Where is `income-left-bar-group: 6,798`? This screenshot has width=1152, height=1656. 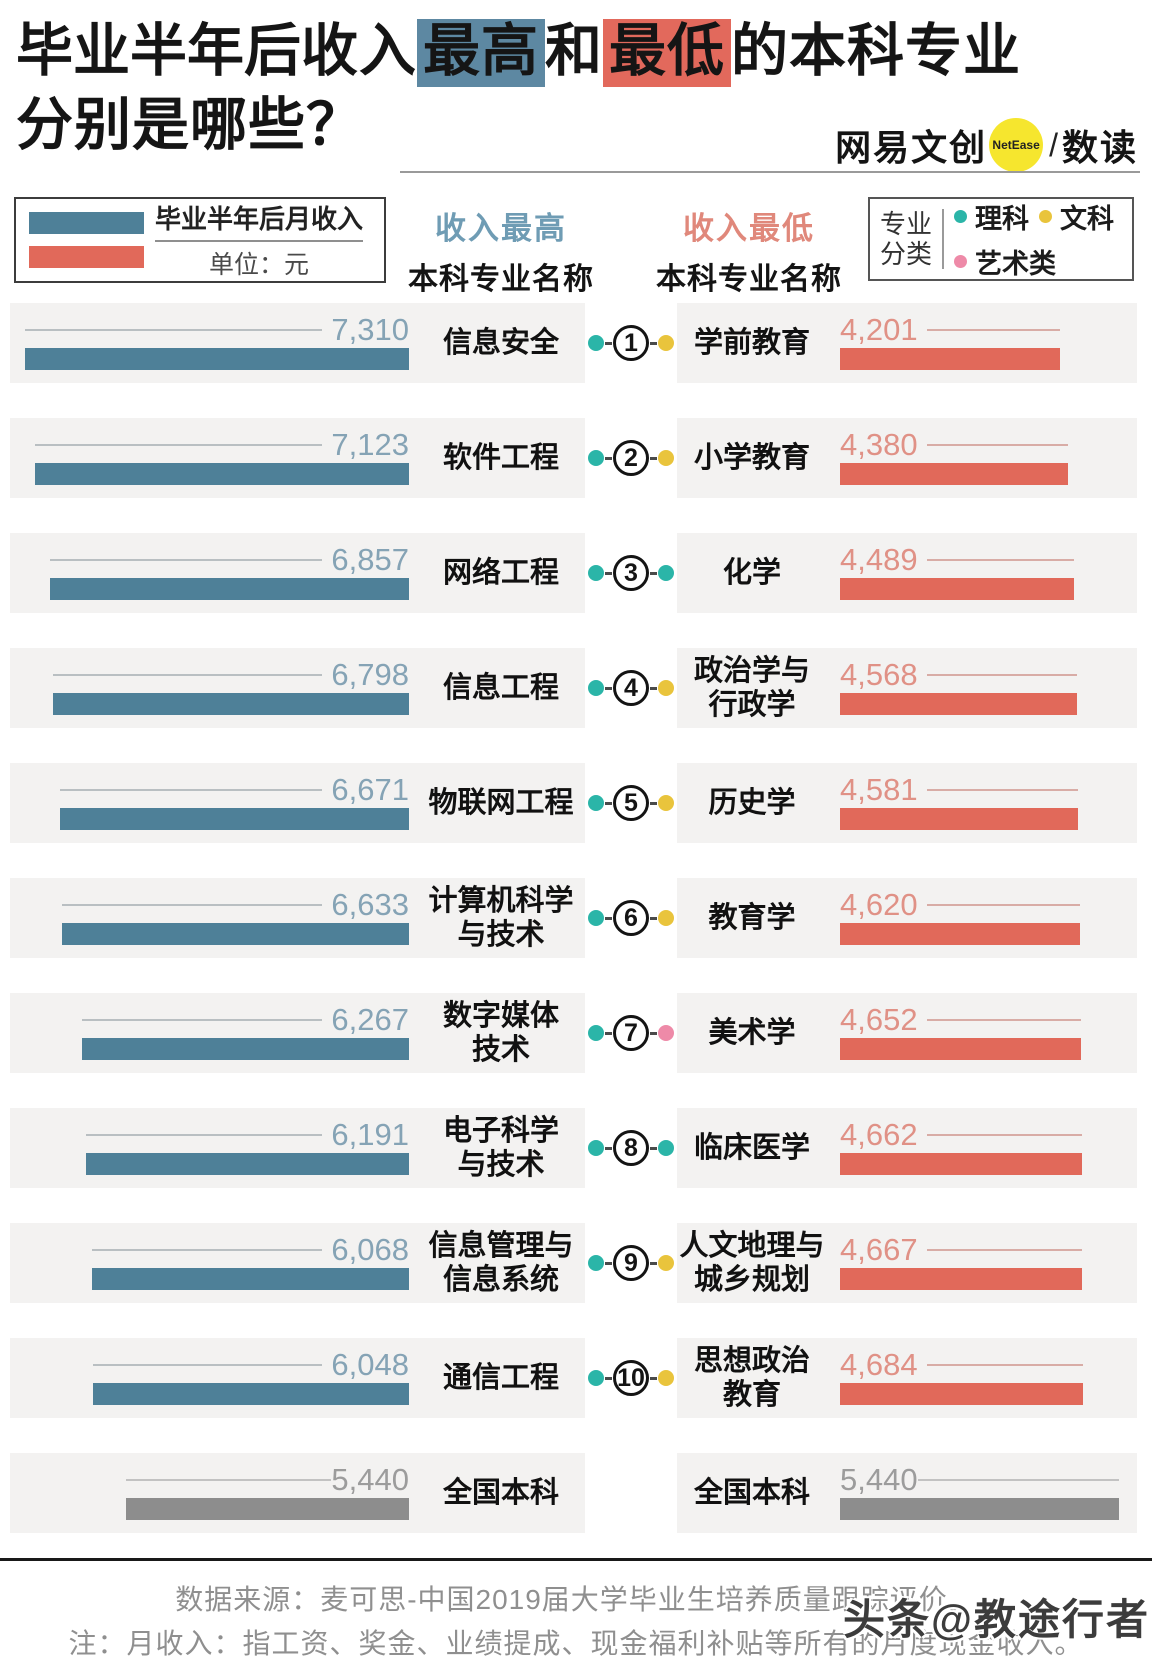 income-left-bar-group: 6,798 is located at coordinates (231, 687).